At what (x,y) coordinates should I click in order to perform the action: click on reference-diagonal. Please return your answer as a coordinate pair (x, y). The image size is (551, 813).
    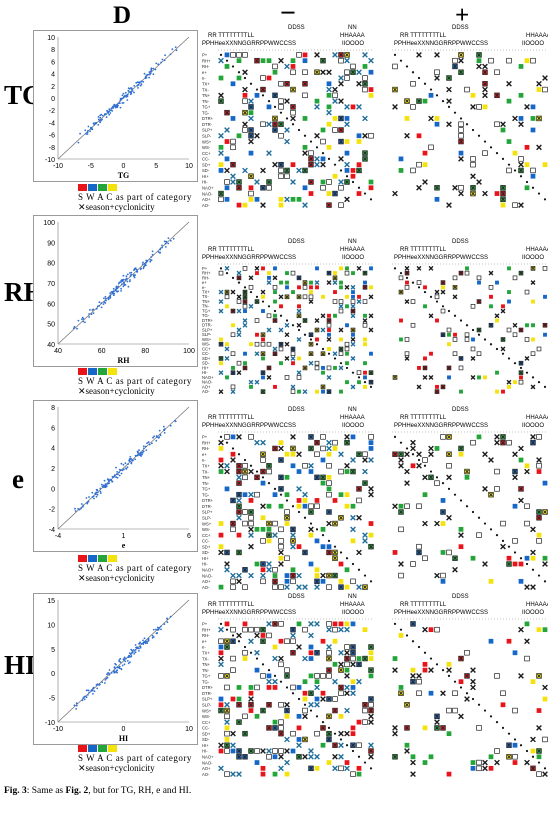
    Looking at the image, I should click on (123, 661).